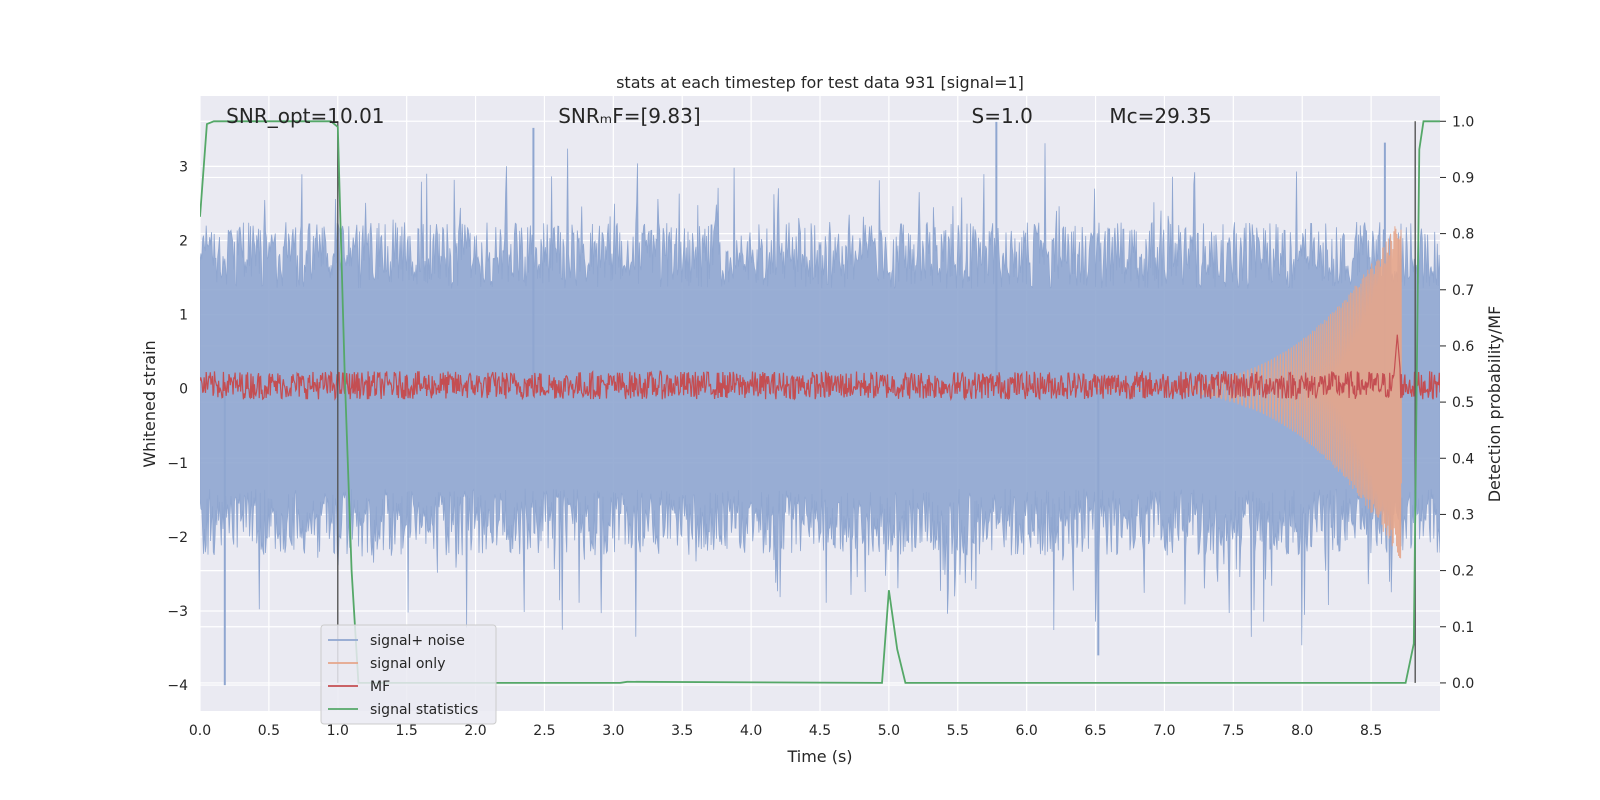 The width and height of the screenshot is (1600, 800). I want to click on y-left-tick-label: 2, so click(183, 241).